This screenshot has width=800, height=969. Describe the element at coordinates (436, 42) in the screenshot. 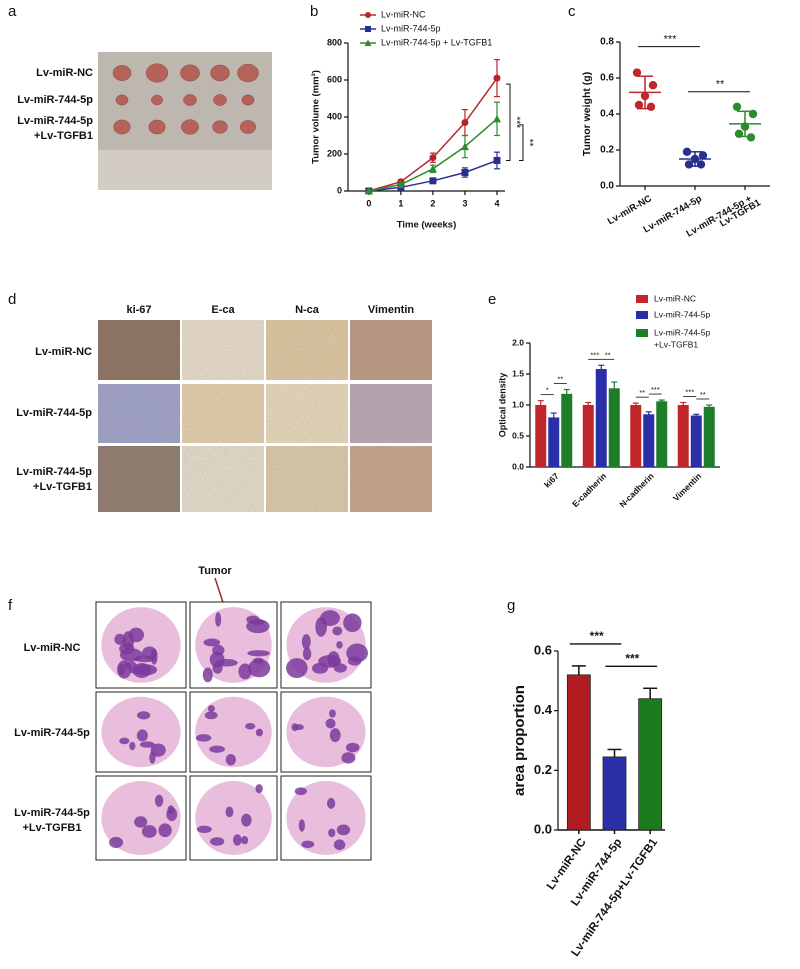

I see `legend-label: Lv-miR-744-5p + Lv-TGFB1` at that location.